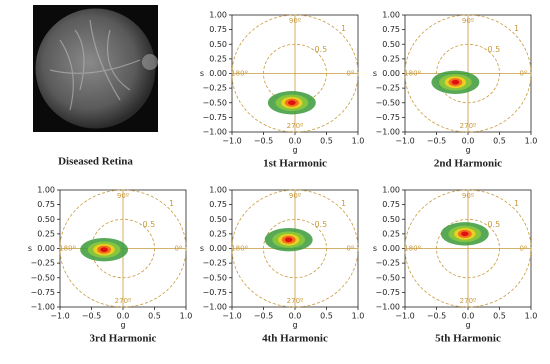 This screenshot has width=550, height=364. Describe the element at coordinates (468, 164) in the screenshot. I see `chart-title: 2nd Harmonic` at that location.